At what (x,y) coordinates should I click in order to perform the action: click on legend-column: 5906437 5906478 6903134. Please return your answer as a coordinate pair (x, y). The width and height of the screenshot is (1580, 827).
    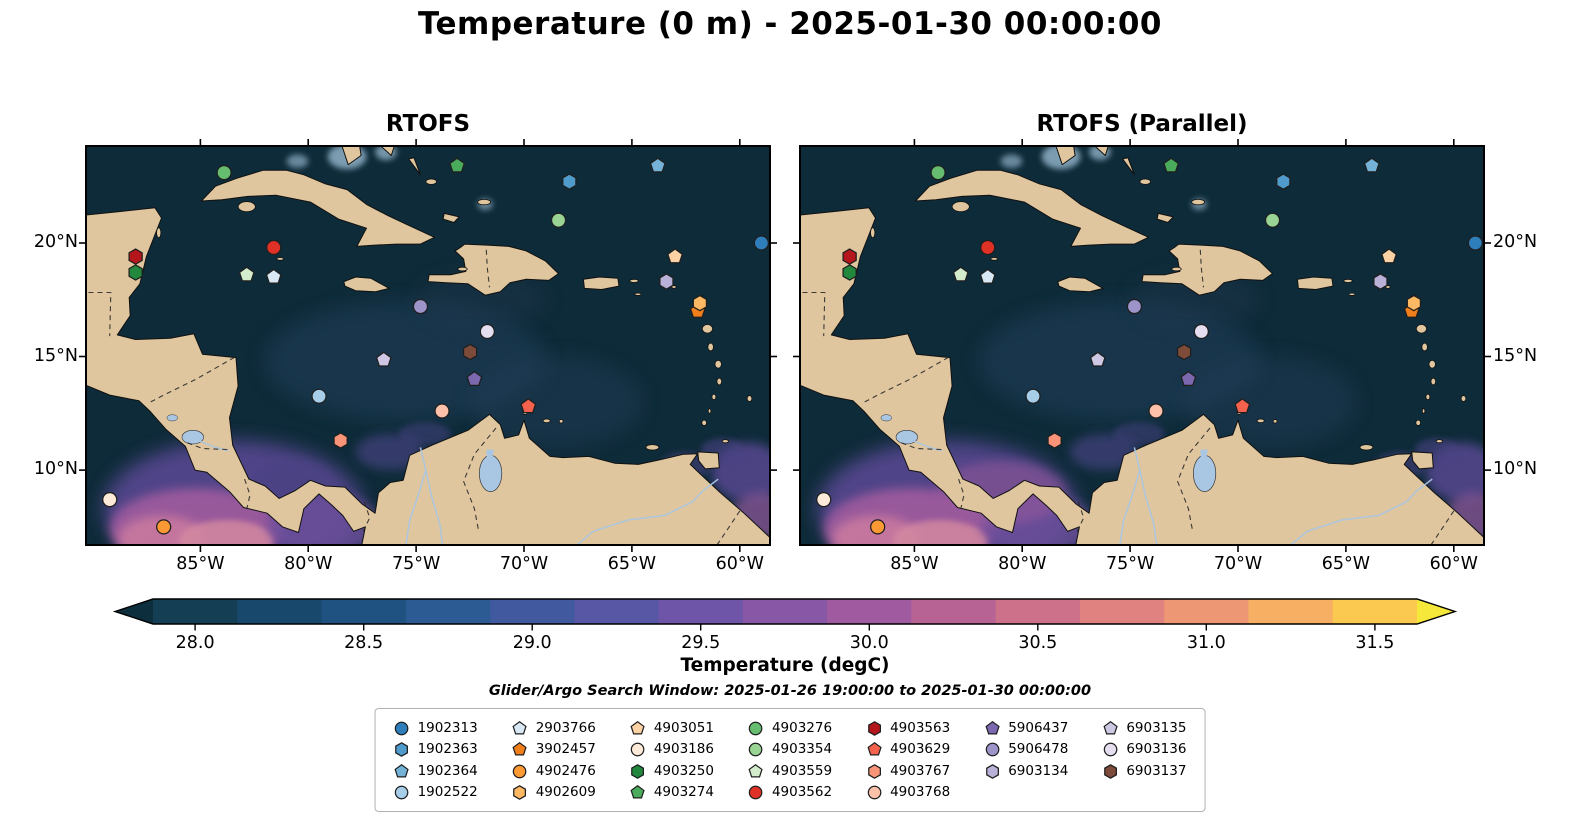
    Looking at the image, I should click on (1026, 760).